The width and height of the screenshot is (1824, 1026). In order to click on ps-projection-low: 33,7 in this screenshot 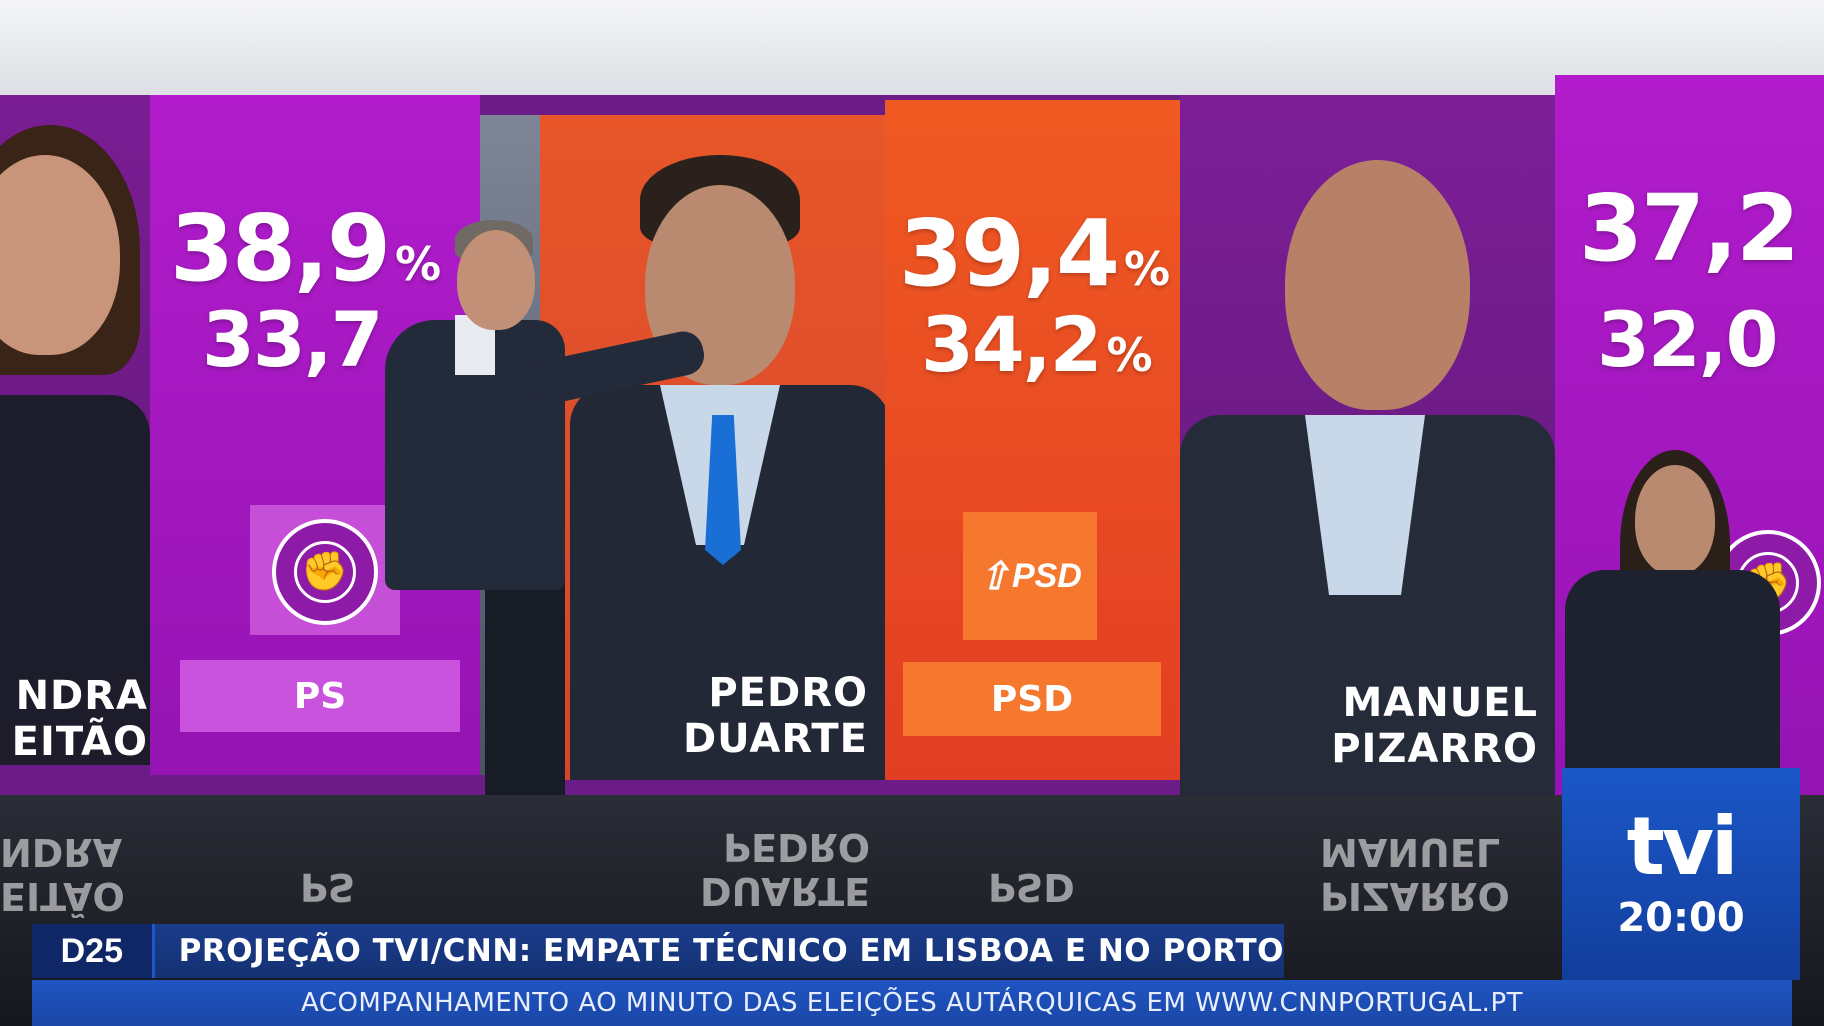, I will do `click(293, 339)`.